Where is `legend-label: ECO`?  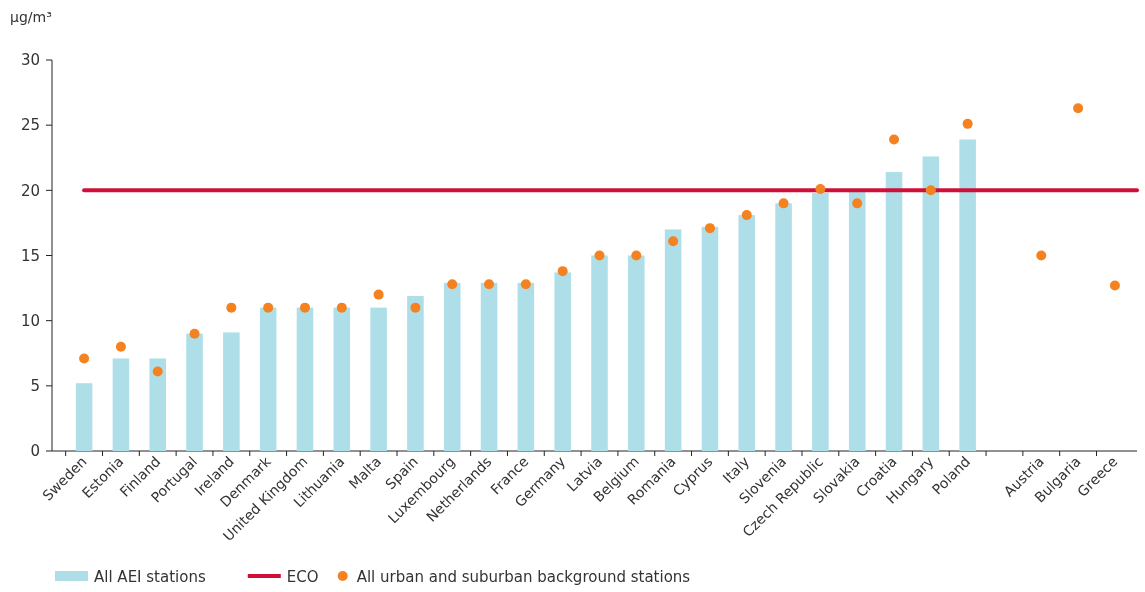
legend-label: ECO is located at coordinates (302, 577).